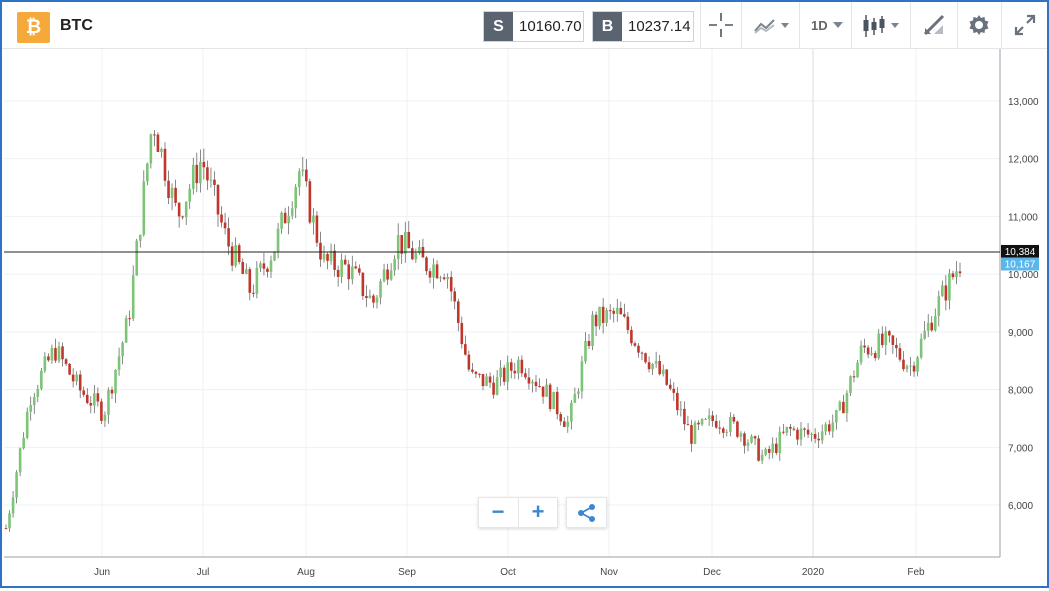  What do you see at coordinates (1020, 264) in the screenshot?
I see `current-price-label: 10,167` at bounding box center [1020, 264].